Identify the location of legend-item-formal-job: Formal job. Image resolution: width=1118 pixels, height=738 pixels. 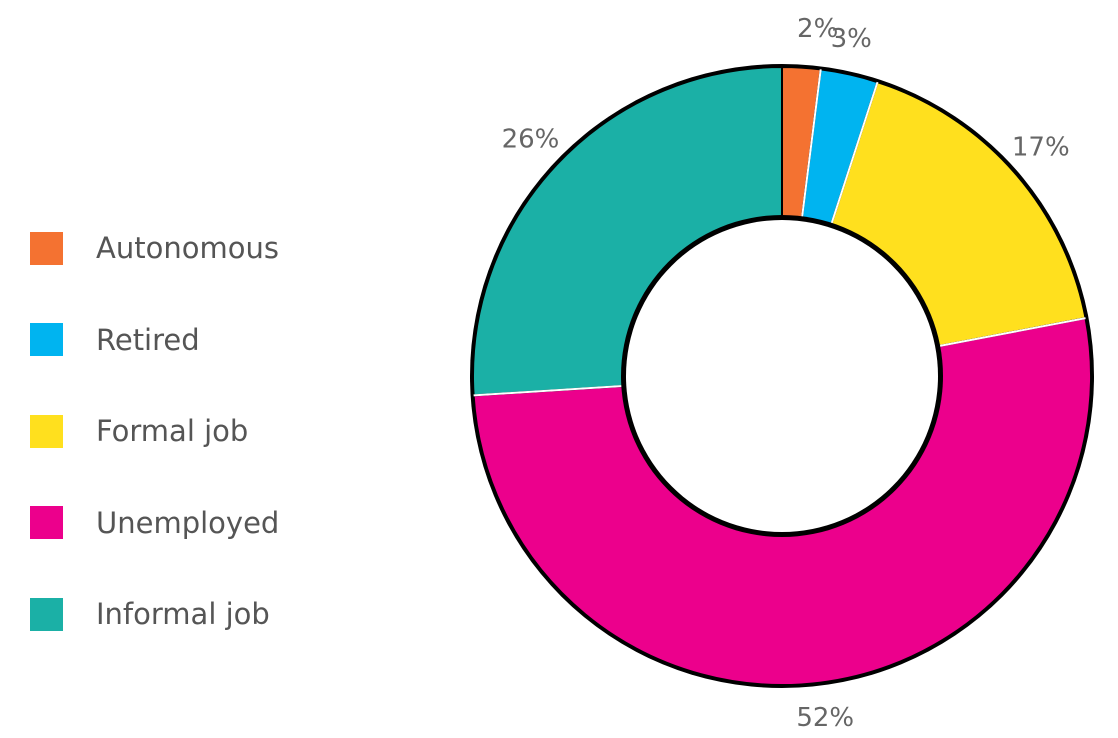
(154, 431).